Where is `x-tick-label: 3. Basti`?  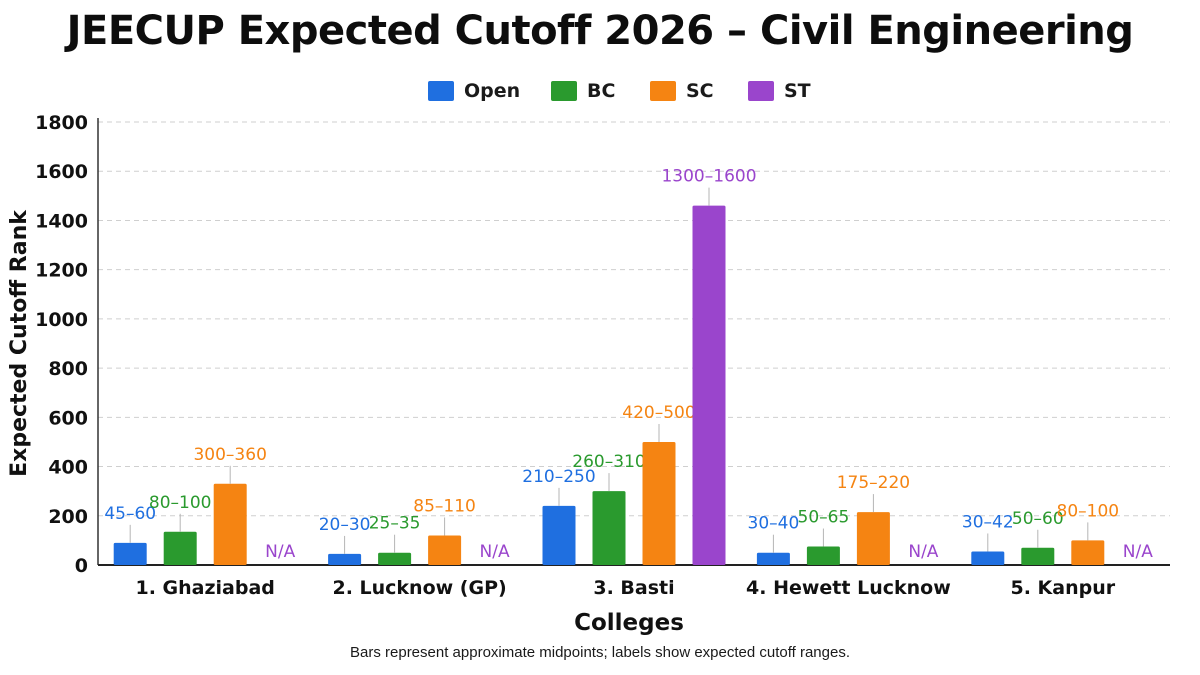 x-tick-label: 3. Basti is located at coordinates (633, 588).